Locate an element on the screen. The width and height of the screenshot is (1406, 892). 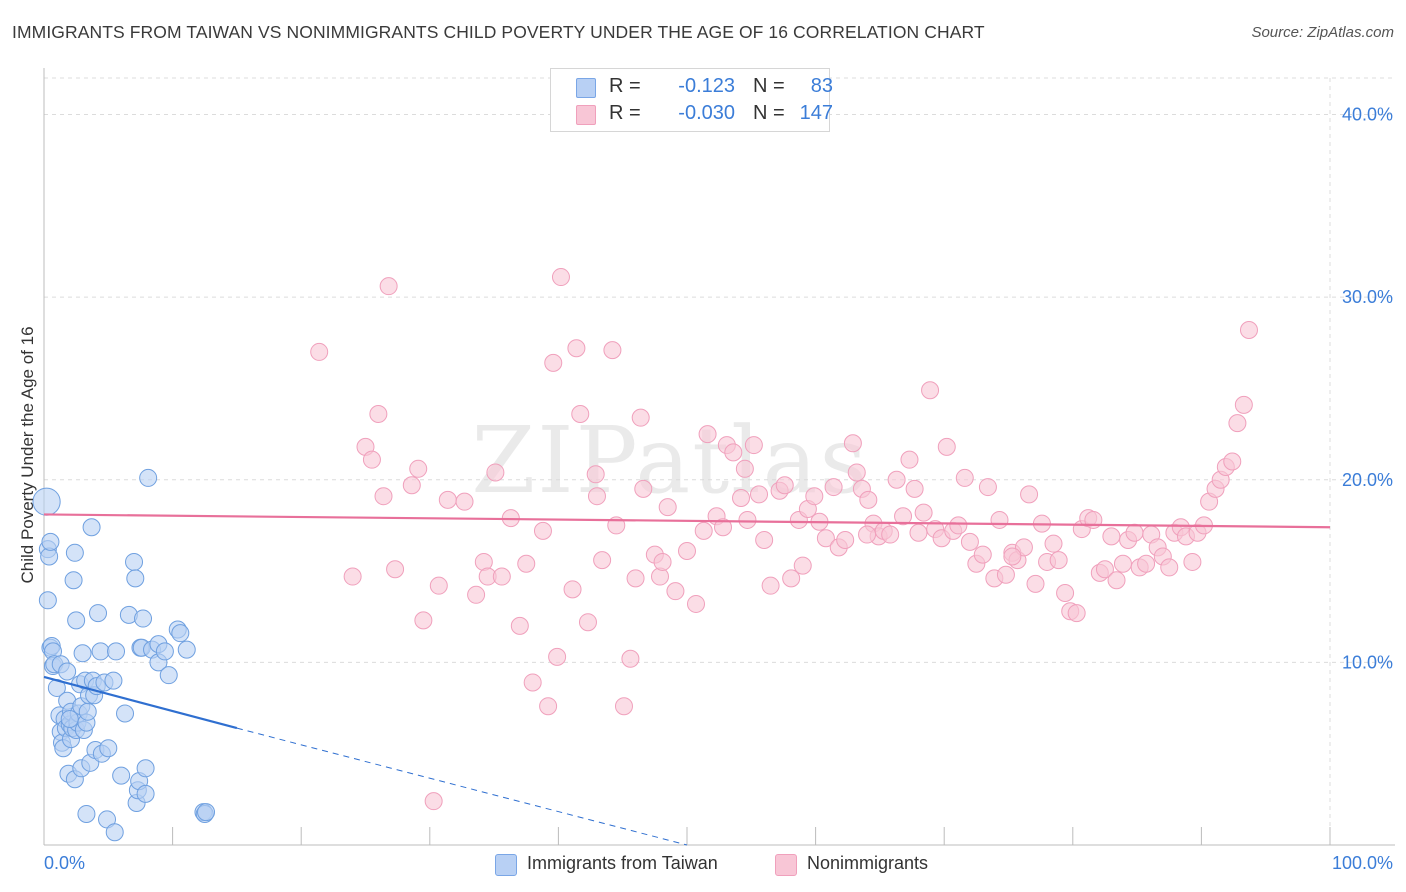
x-tick-label: 0.0% is located at coordinates (64, 863).